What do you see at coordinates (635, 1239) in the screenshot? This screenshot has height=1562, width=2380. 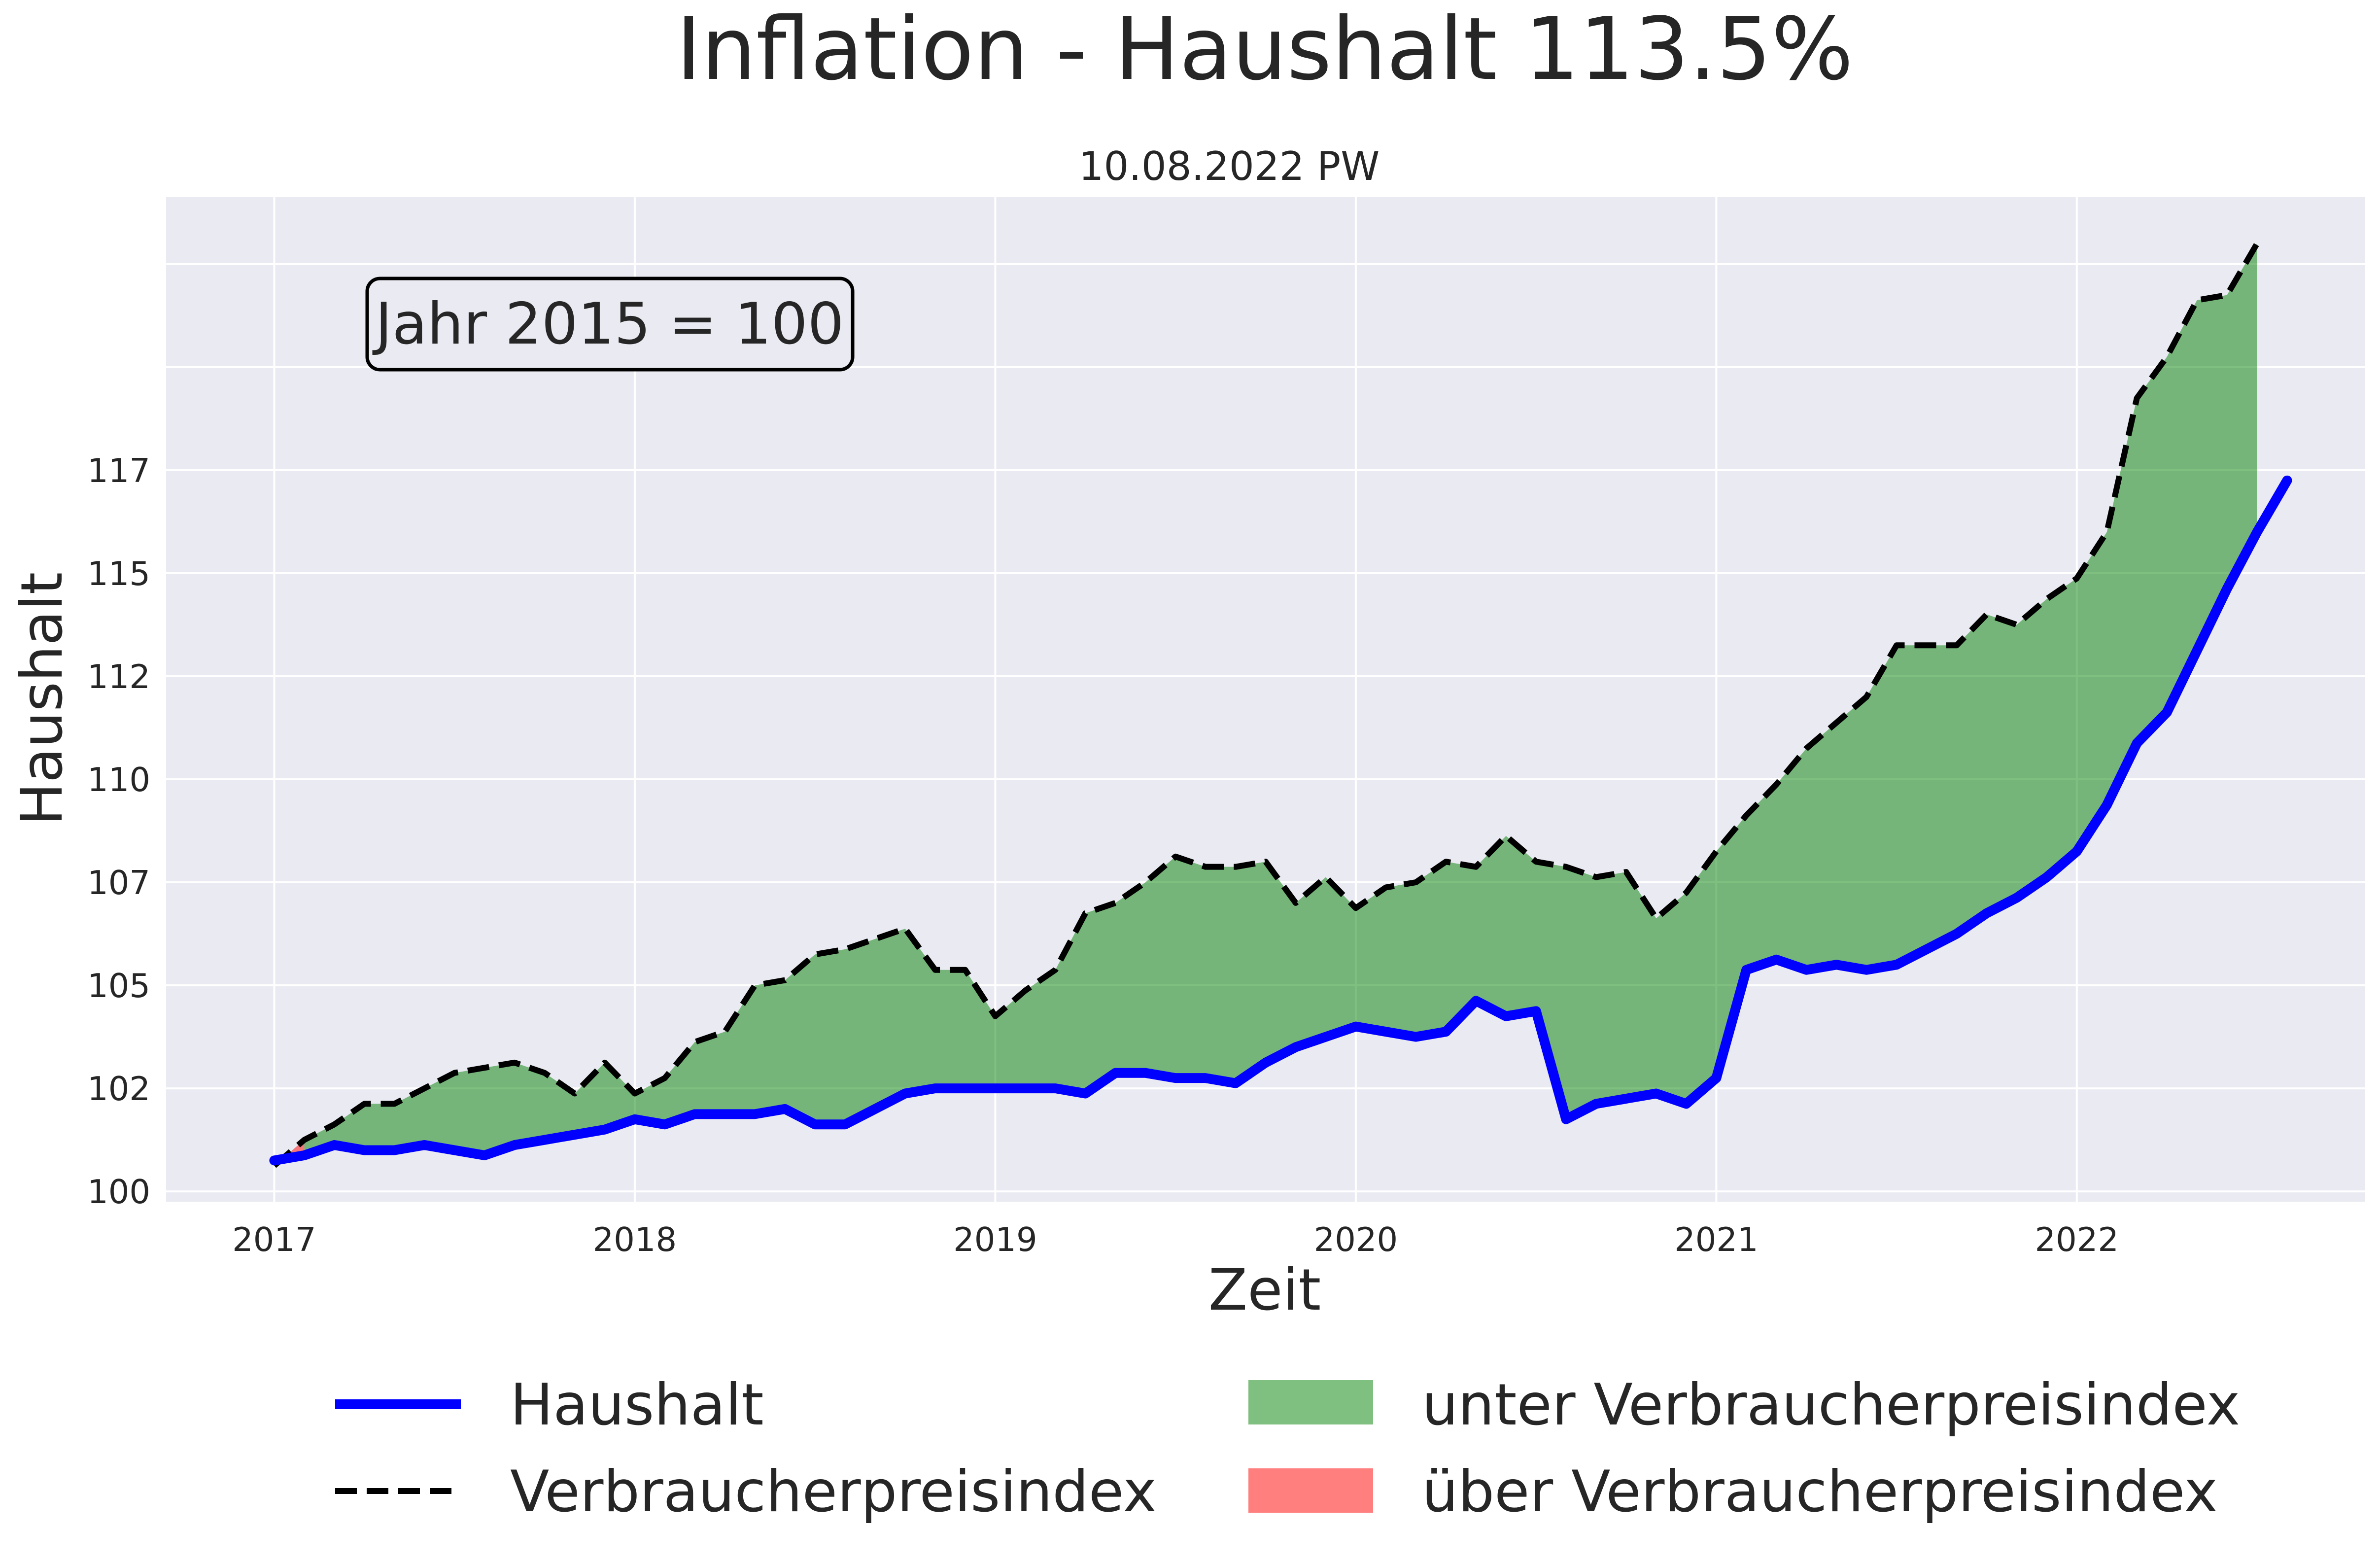 I see `x-tick-label: 2018` at bounding box center [635, 1239].